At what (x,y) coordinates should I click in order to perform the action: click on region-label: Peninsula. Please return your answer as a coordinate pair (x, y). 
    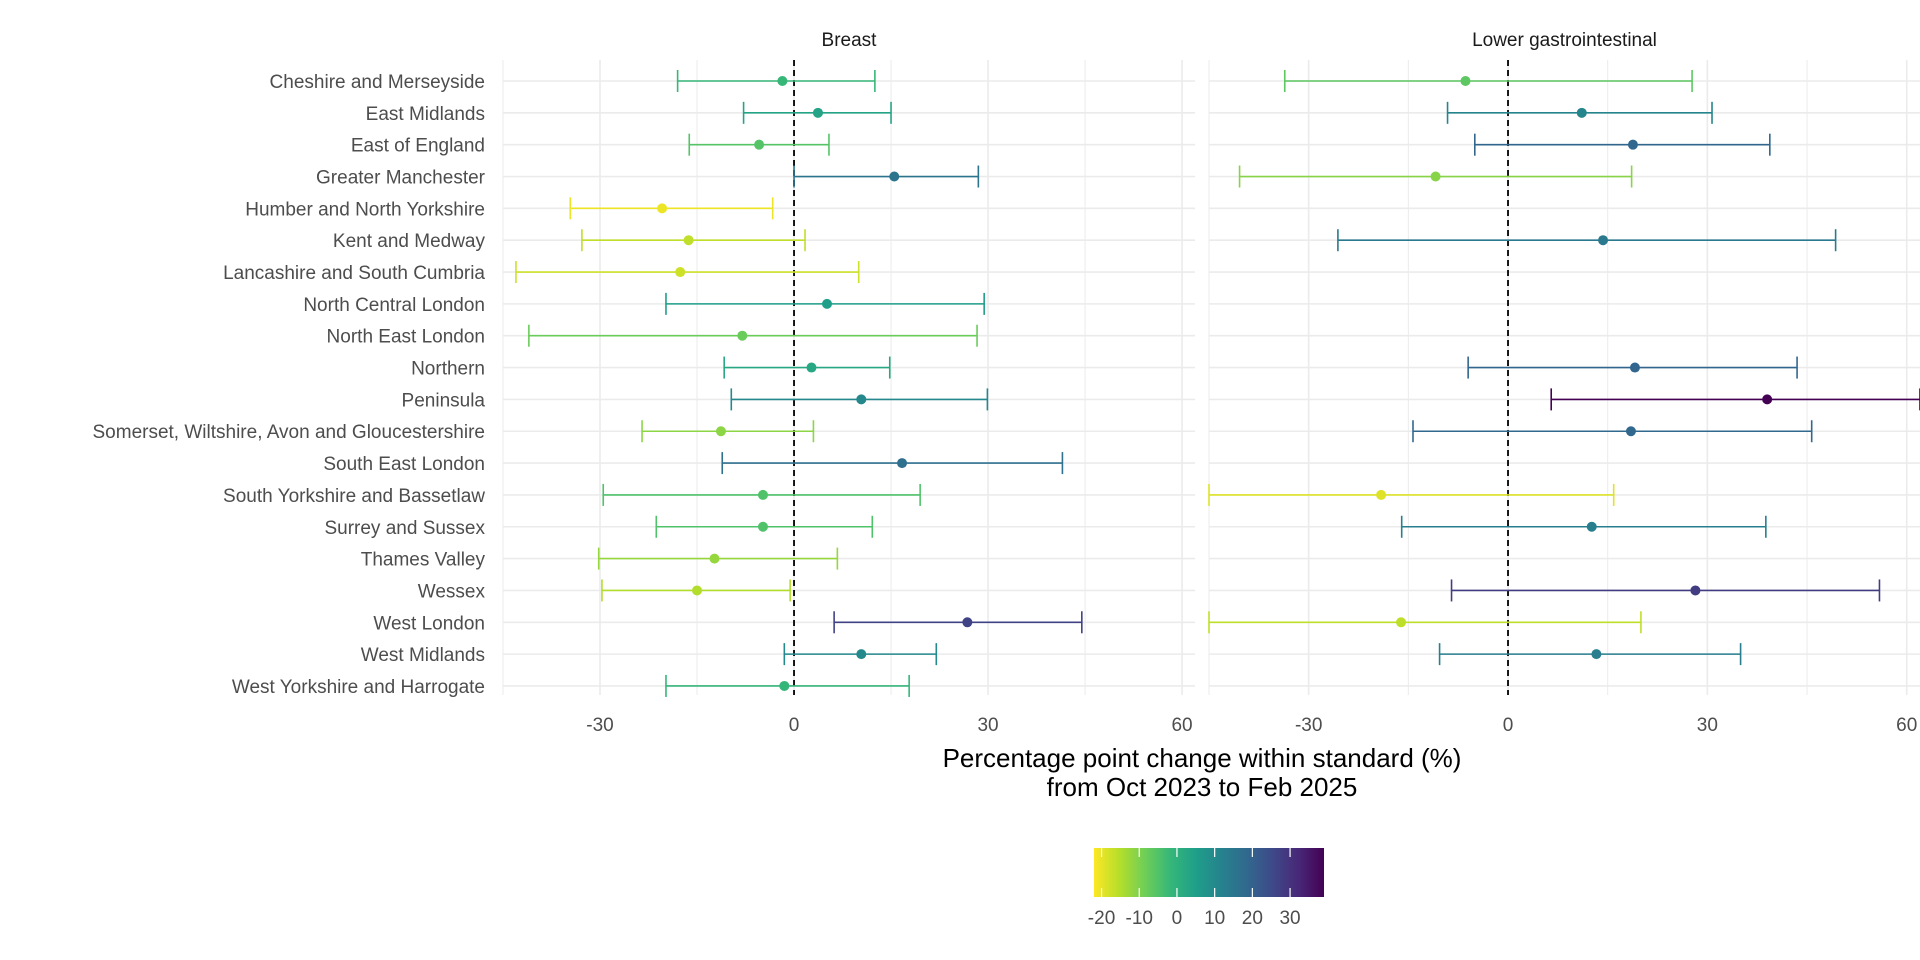
    Looking at the image, I should click on (444, 400).